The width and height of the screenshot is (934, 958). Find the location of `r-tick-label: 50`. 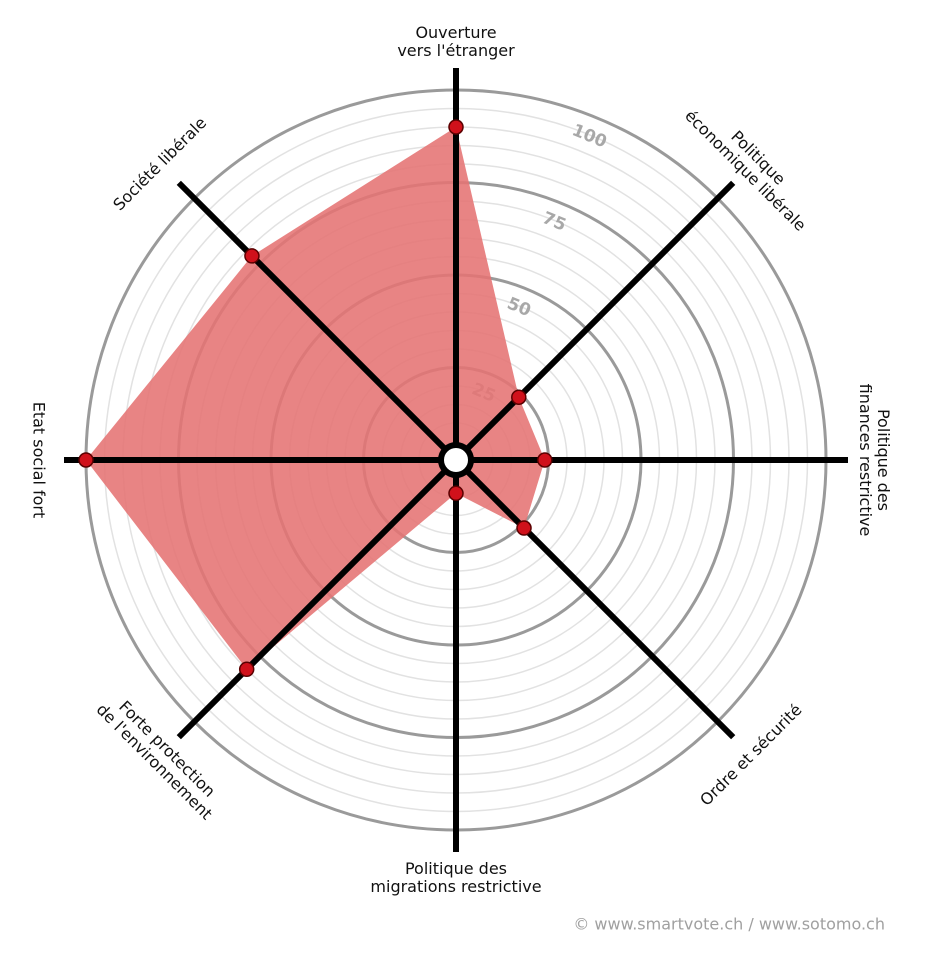

r-tick-label: 50 is located at coordinates (519, 308).